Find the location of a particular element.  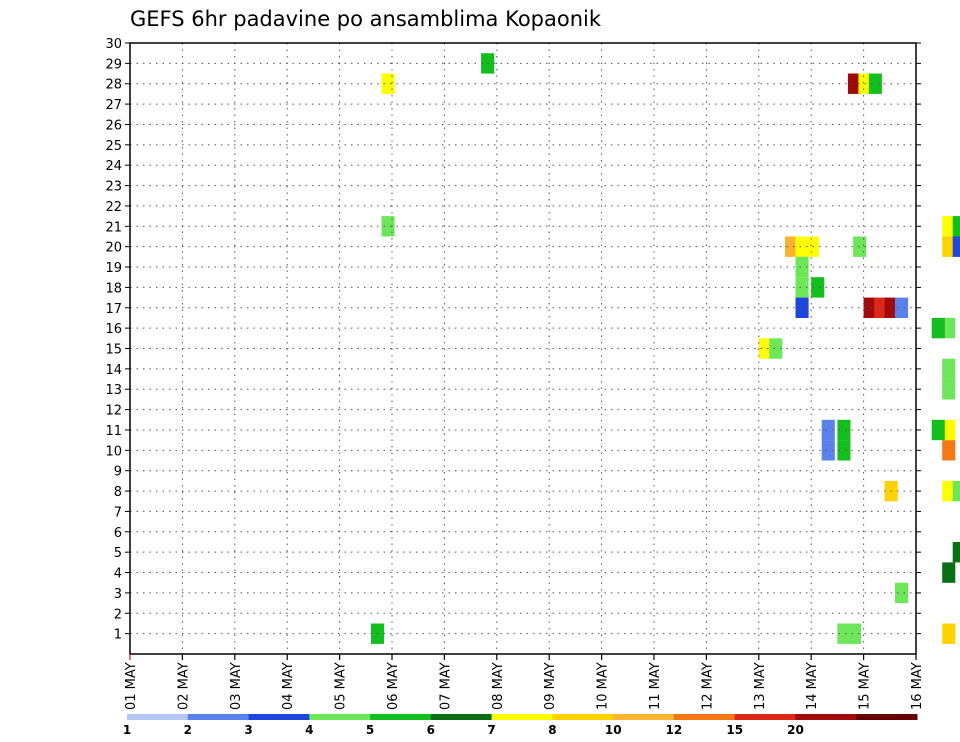

y-tick-label: 22 is located at coordinates (113, 207).